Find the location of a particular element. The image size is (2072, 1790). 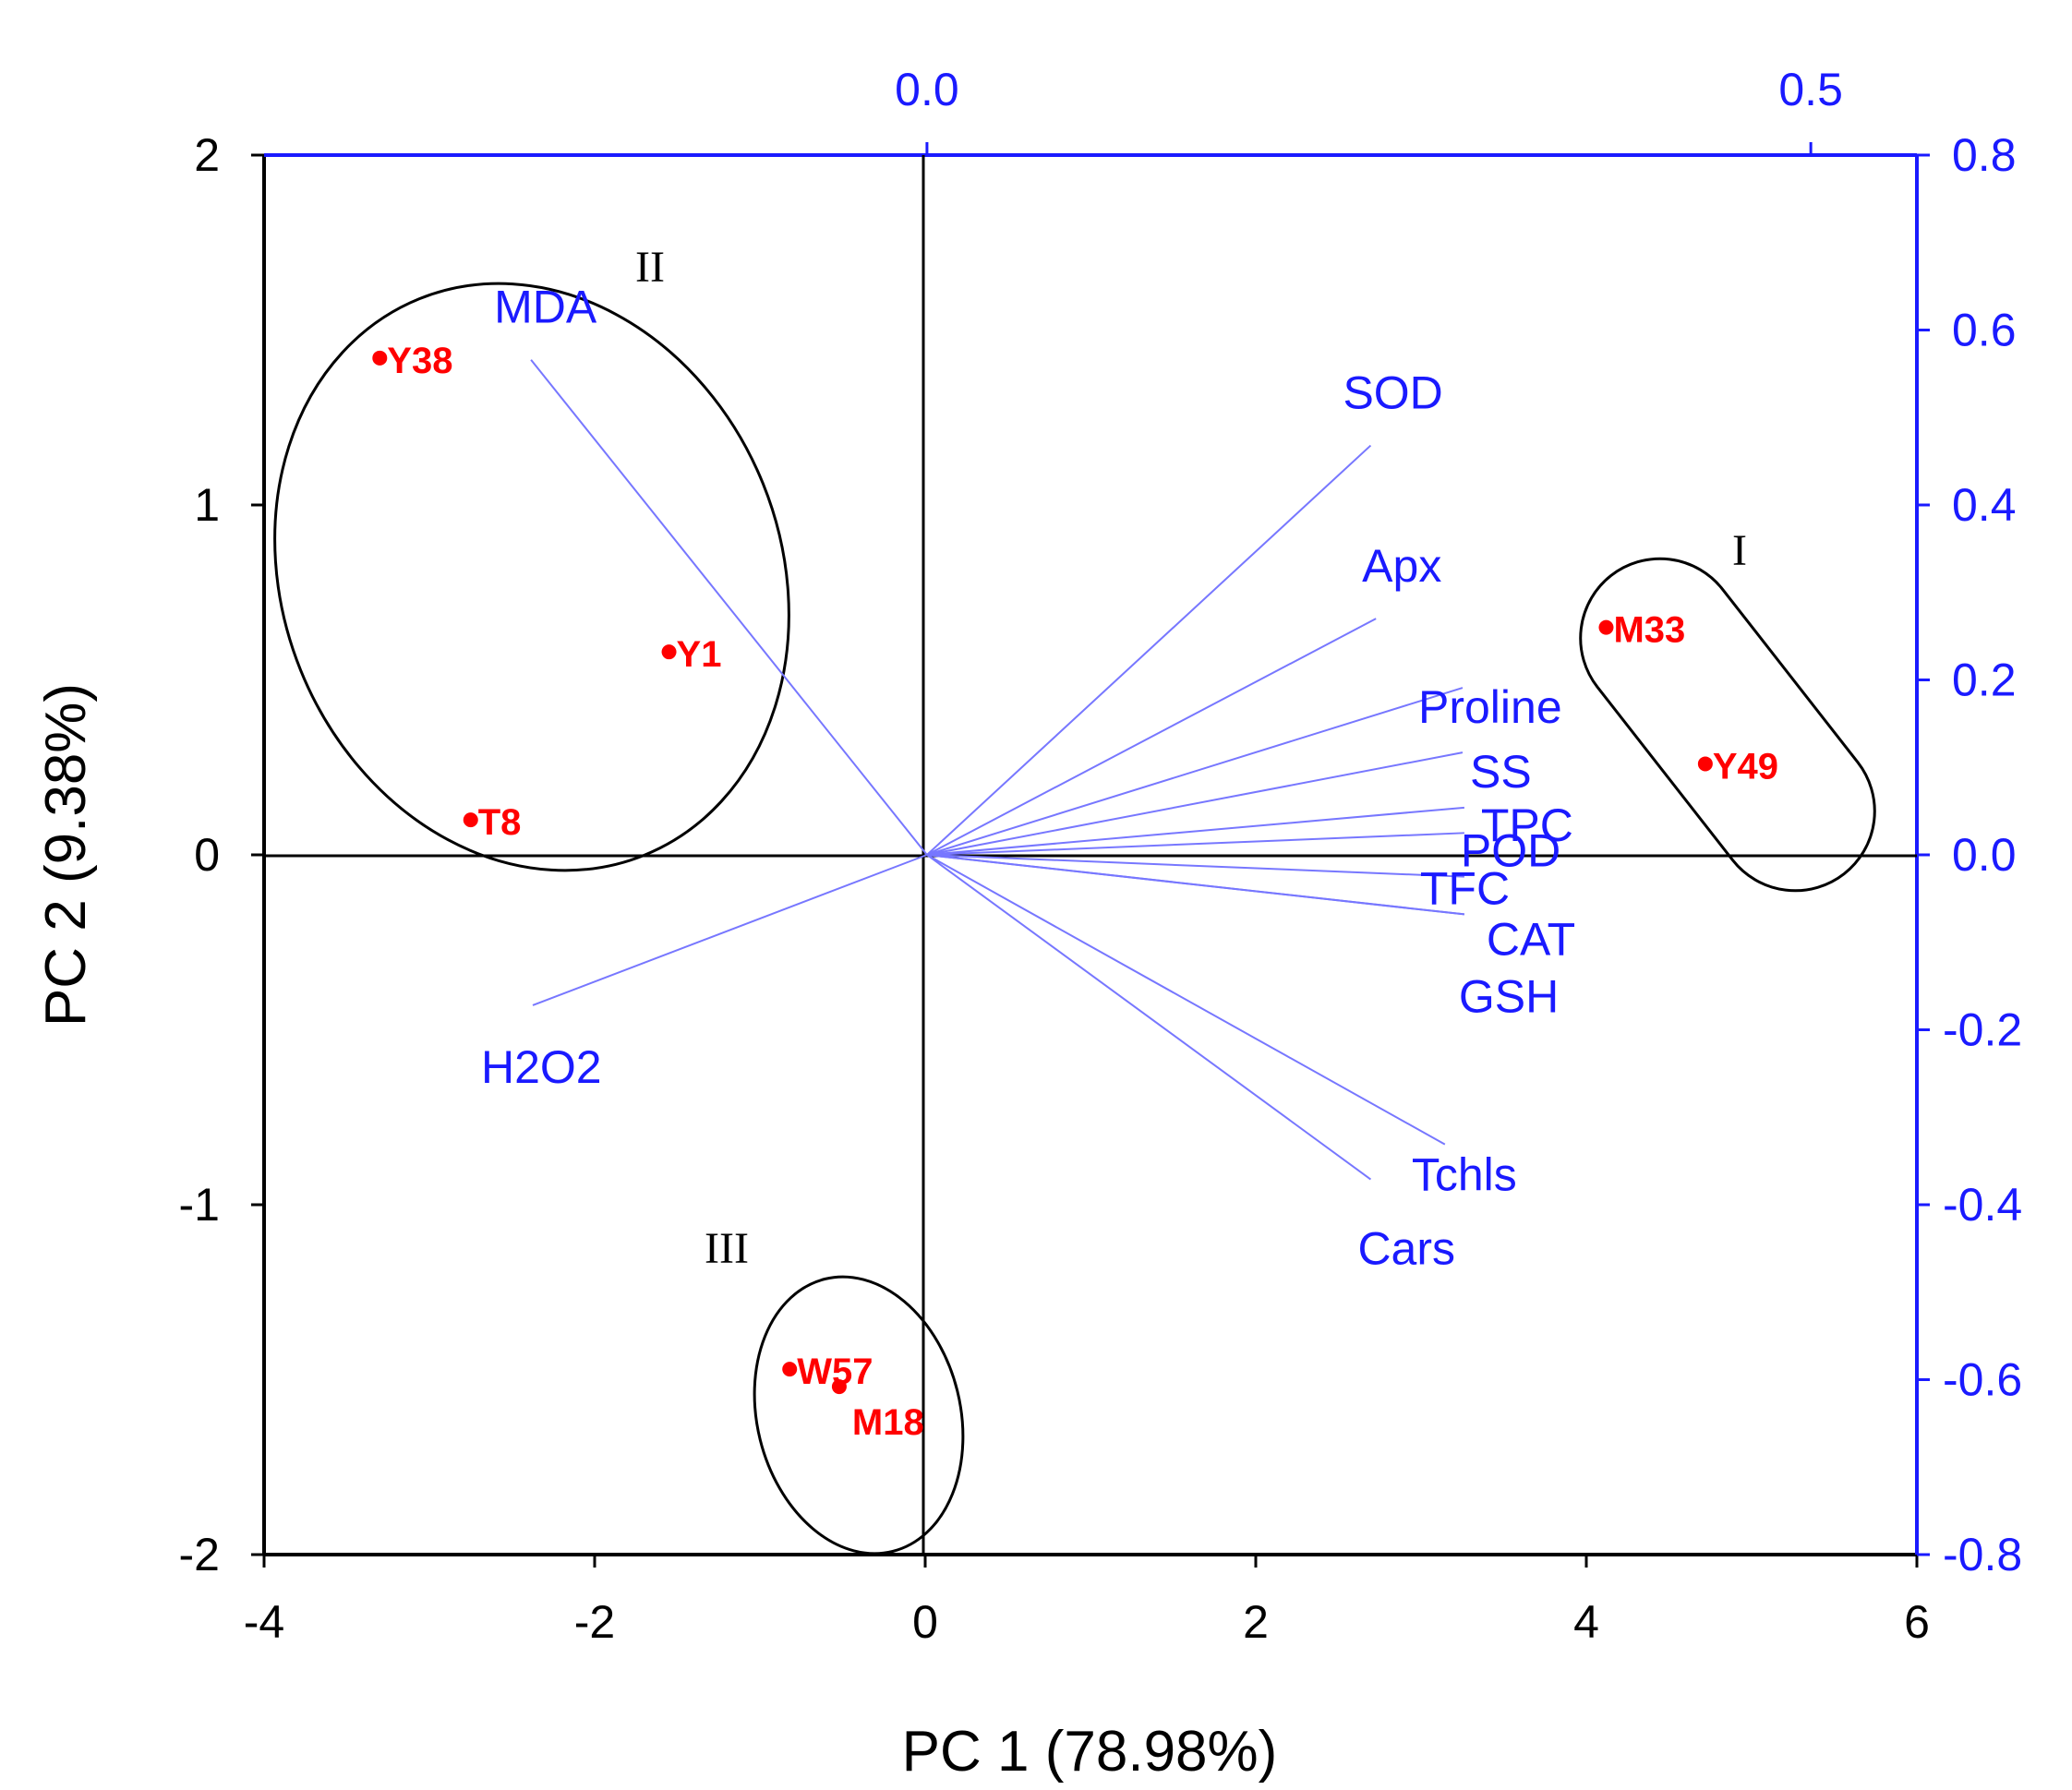

right-tick-label: -0.4 is located at coordinates (1982, 1205).